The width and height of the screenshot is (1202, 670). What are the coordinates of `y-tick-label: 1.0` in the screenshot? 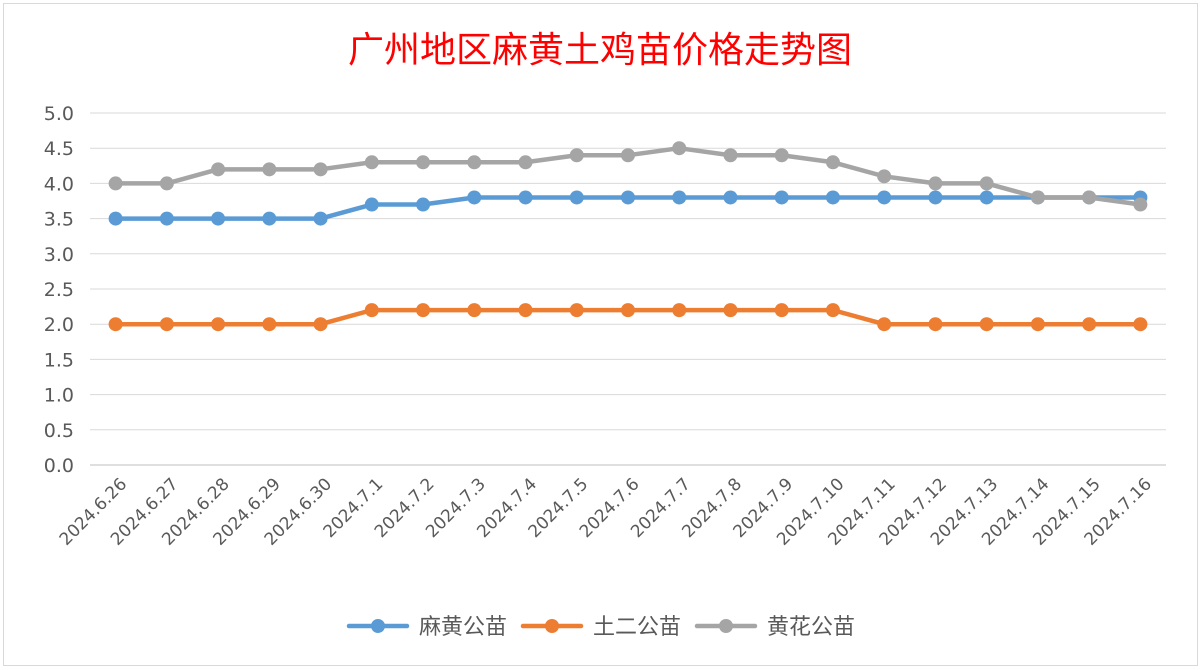 It's located at (59, 396).